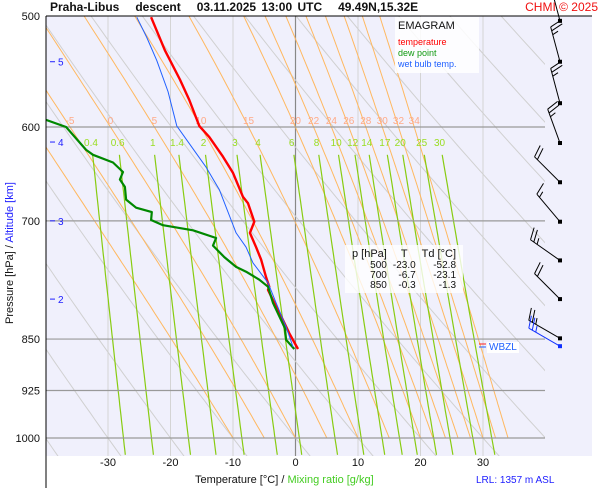  Describe the element at coordinates (330, 480) in the screenshot. I see `x-axis-title-mixing: Mixing ratio [g/kg]` at that location.